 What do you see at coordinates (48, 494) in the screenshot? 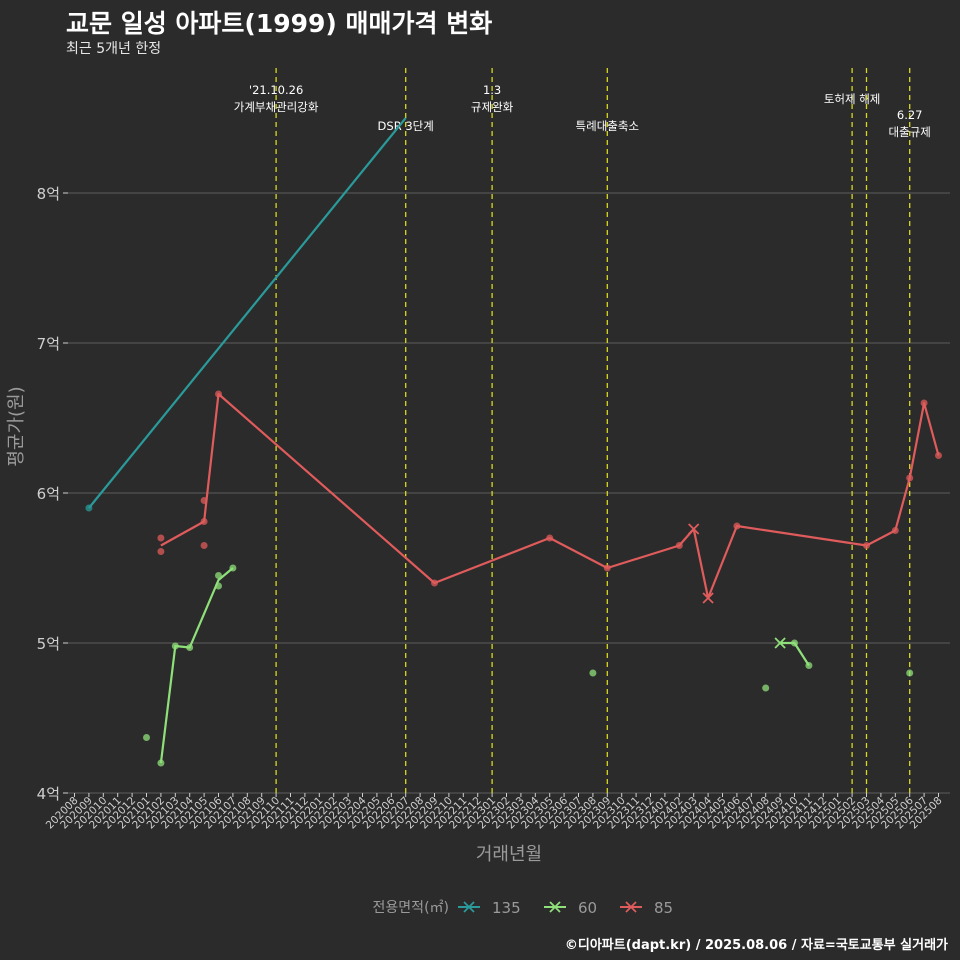
I see `y-tick-label: 6억` at bounding box center [48, 494].